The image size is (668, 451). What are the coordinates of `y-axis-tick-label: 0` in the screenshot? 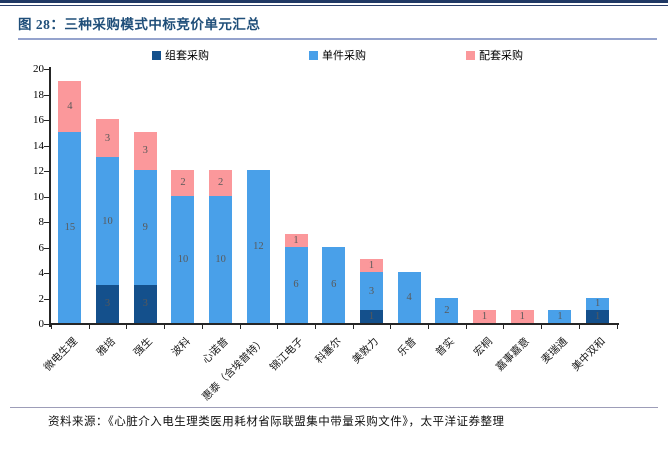 It's located at (41, 324).